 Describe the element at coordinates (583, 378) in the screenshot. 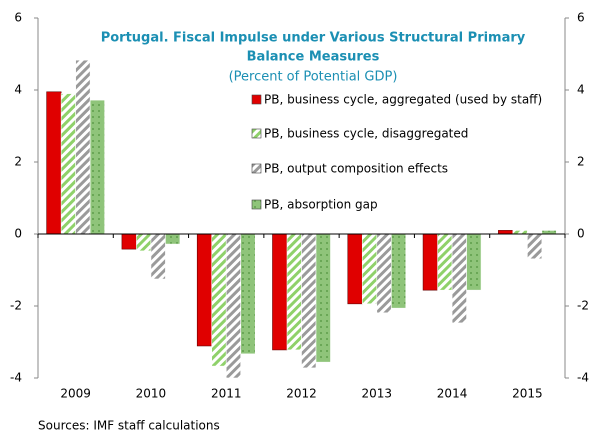

I see `y2-tick-label: -4` at that location.